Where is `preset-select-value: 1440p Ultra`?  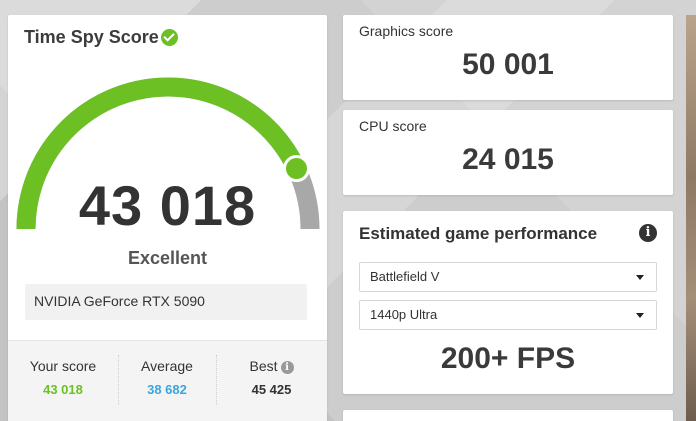
preset-select-value: 1440p Ultra is located at coordinates (404, 314).